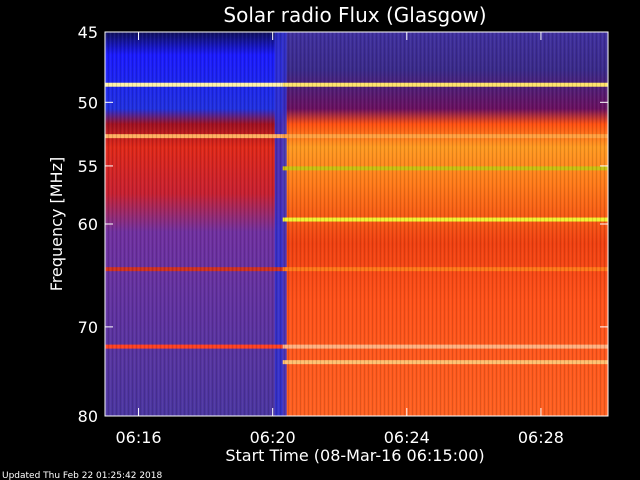 The image size is (640, 480). Describe the element at coordinates (407, 437) in the screenshot. I see `x-tick-label: 06:24` at that location.